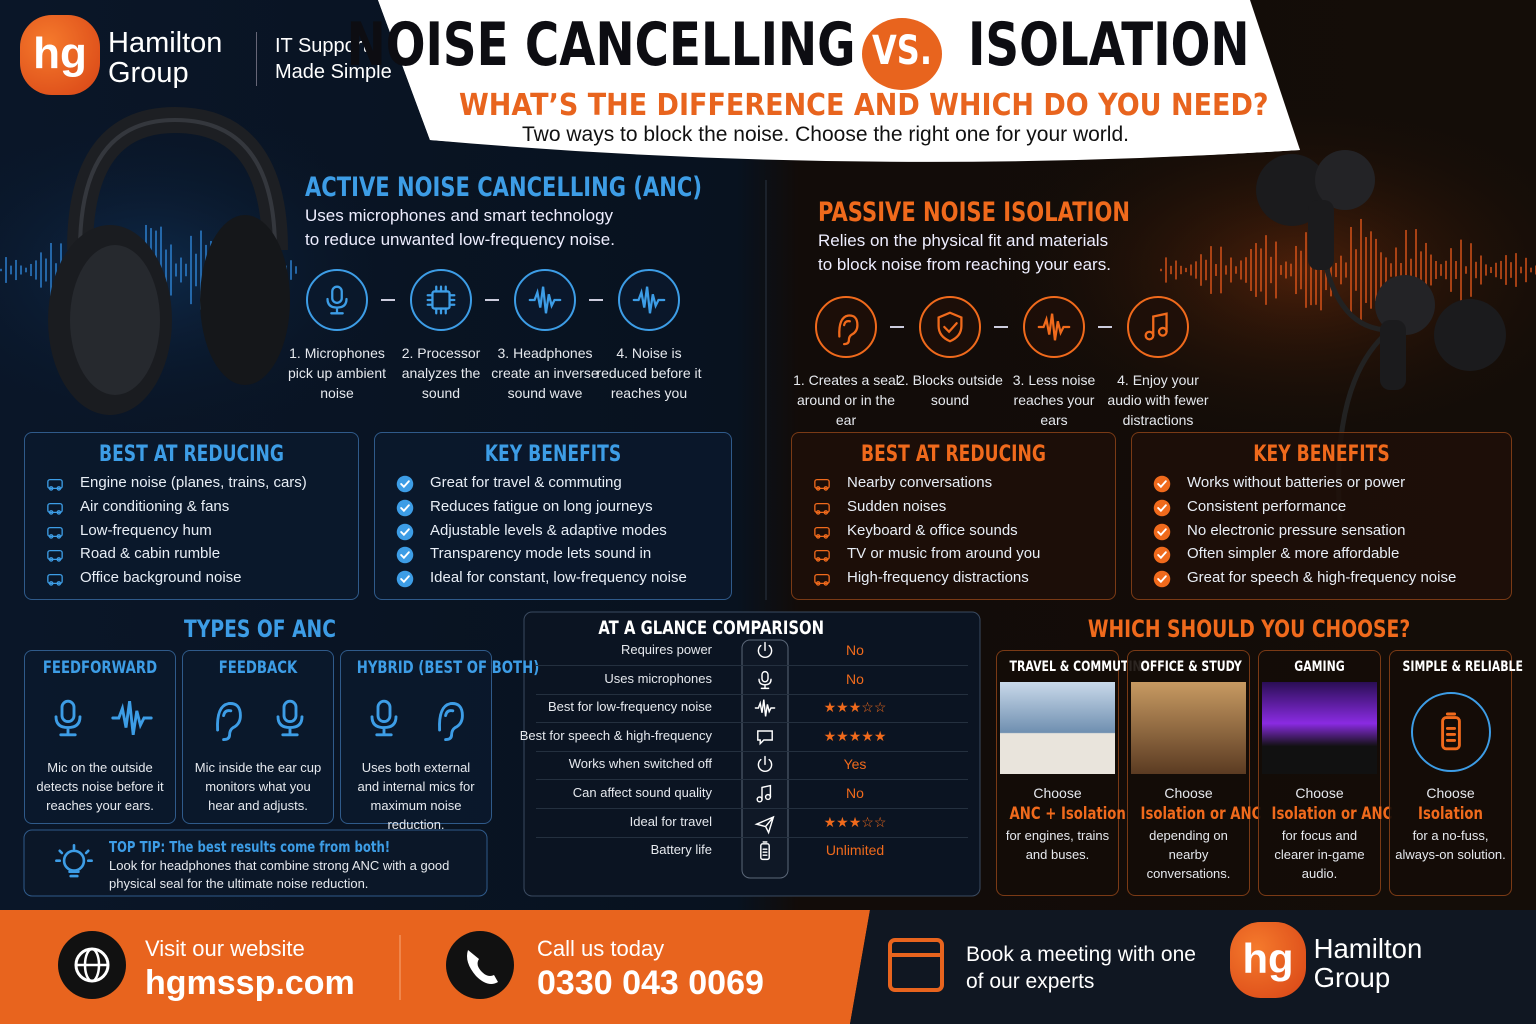 Image resolution: width=1536 pixels, height=1024 pixels. I want to click on type-name: FEEDFORWARD, so click(100, 668).